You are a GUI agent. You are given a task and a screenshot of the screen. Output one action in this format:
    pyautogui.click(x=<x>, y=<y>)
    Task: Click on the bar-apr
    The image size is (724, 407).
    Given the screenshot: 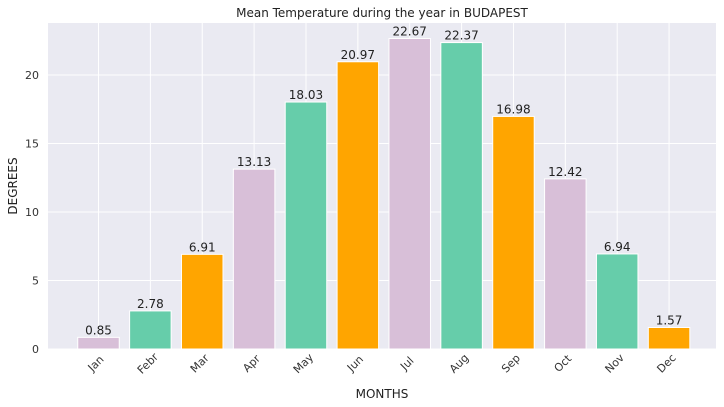 What is the action you would take?
    pyautogui.click(x=254, y=259)
    